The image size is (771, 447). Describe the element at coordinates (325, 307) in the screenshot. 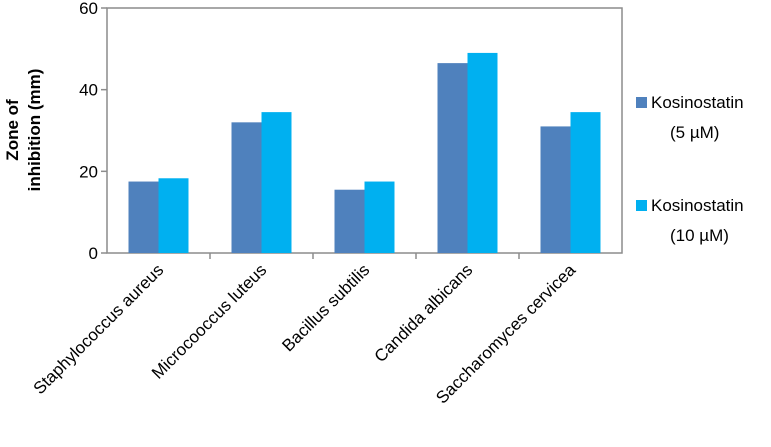

I see `category-label: Bacillus subtilis` at that location.